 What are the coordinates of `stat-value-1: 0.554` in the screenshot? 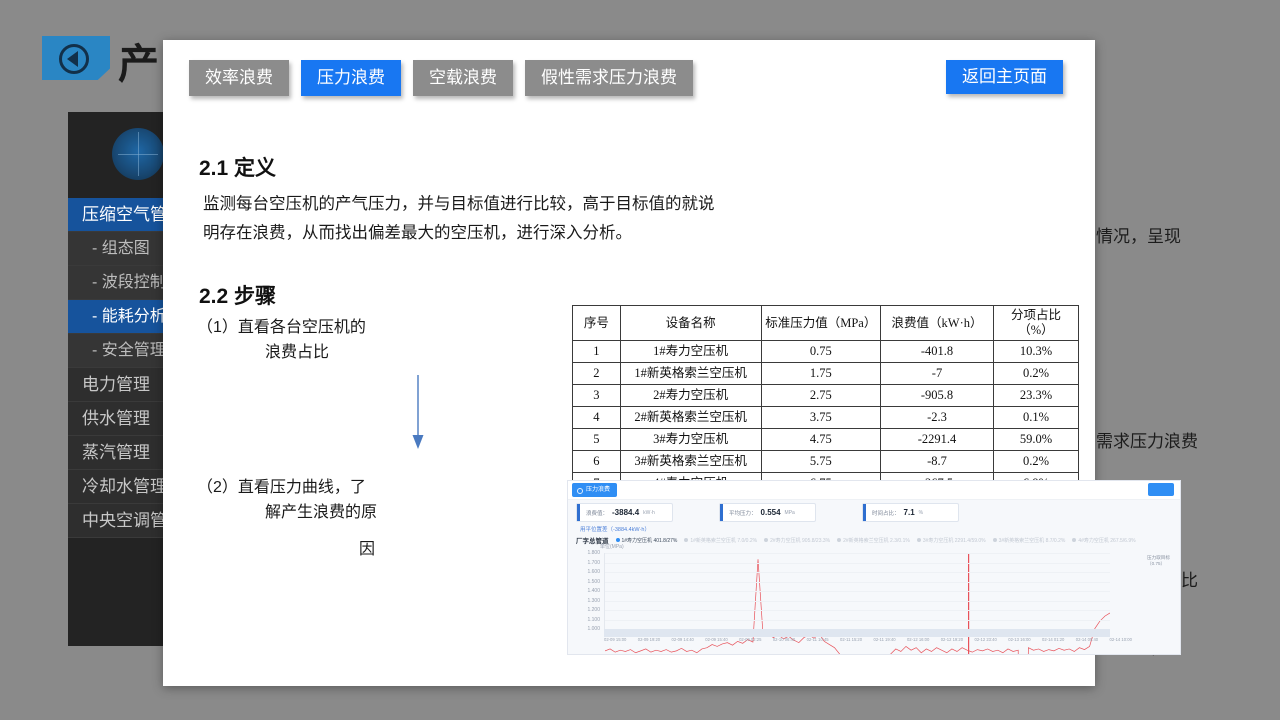 It's located at (770, 512).